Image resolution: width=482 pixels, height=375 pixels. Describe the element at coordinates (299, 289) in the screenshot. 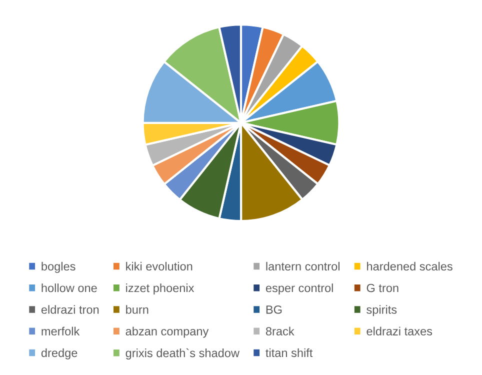

I see `legend-label: esper control` at that location.